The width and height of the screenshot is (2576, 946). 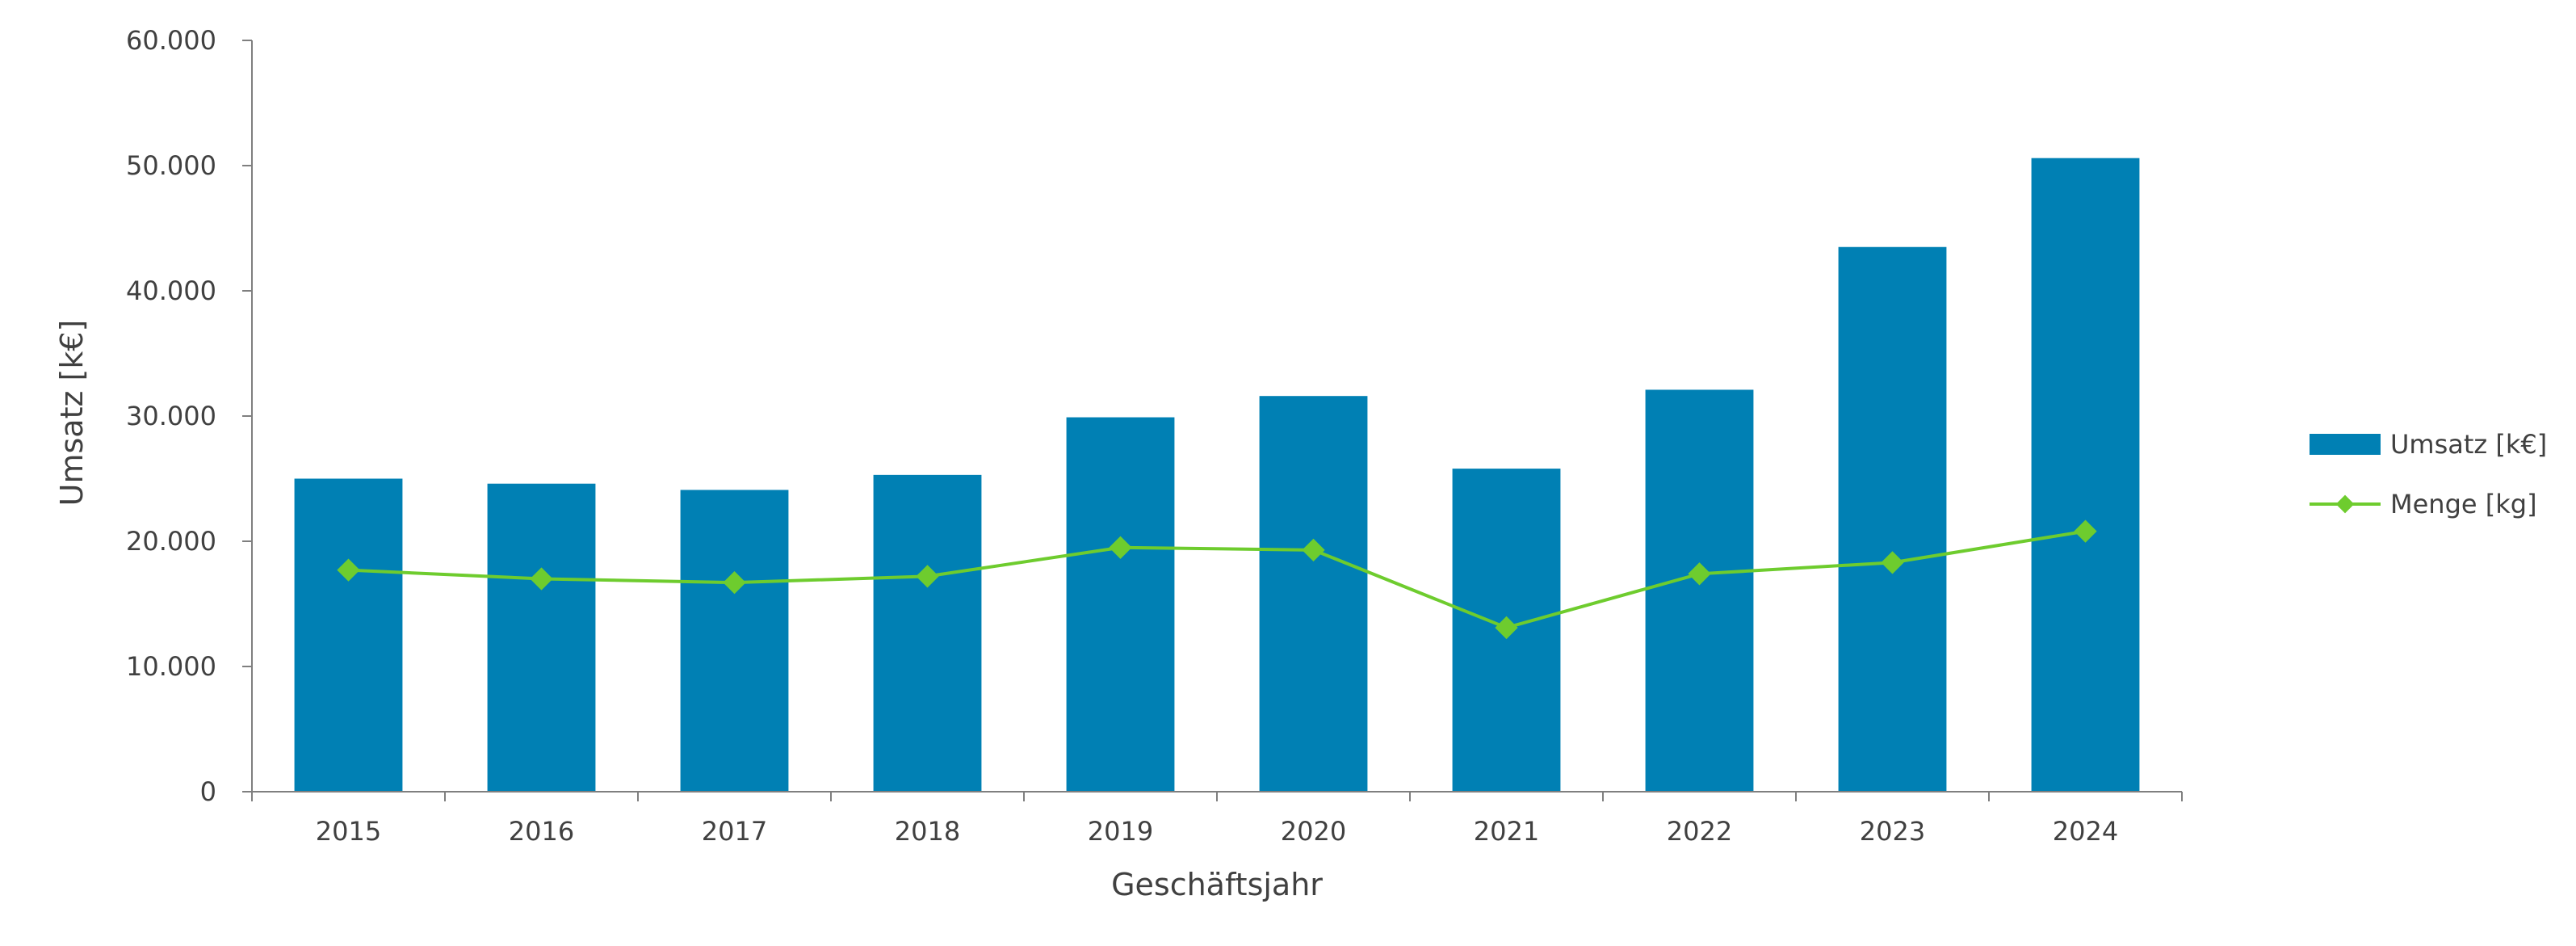 I want to click on y-tick-label: 0, so click(x=208, y=791).